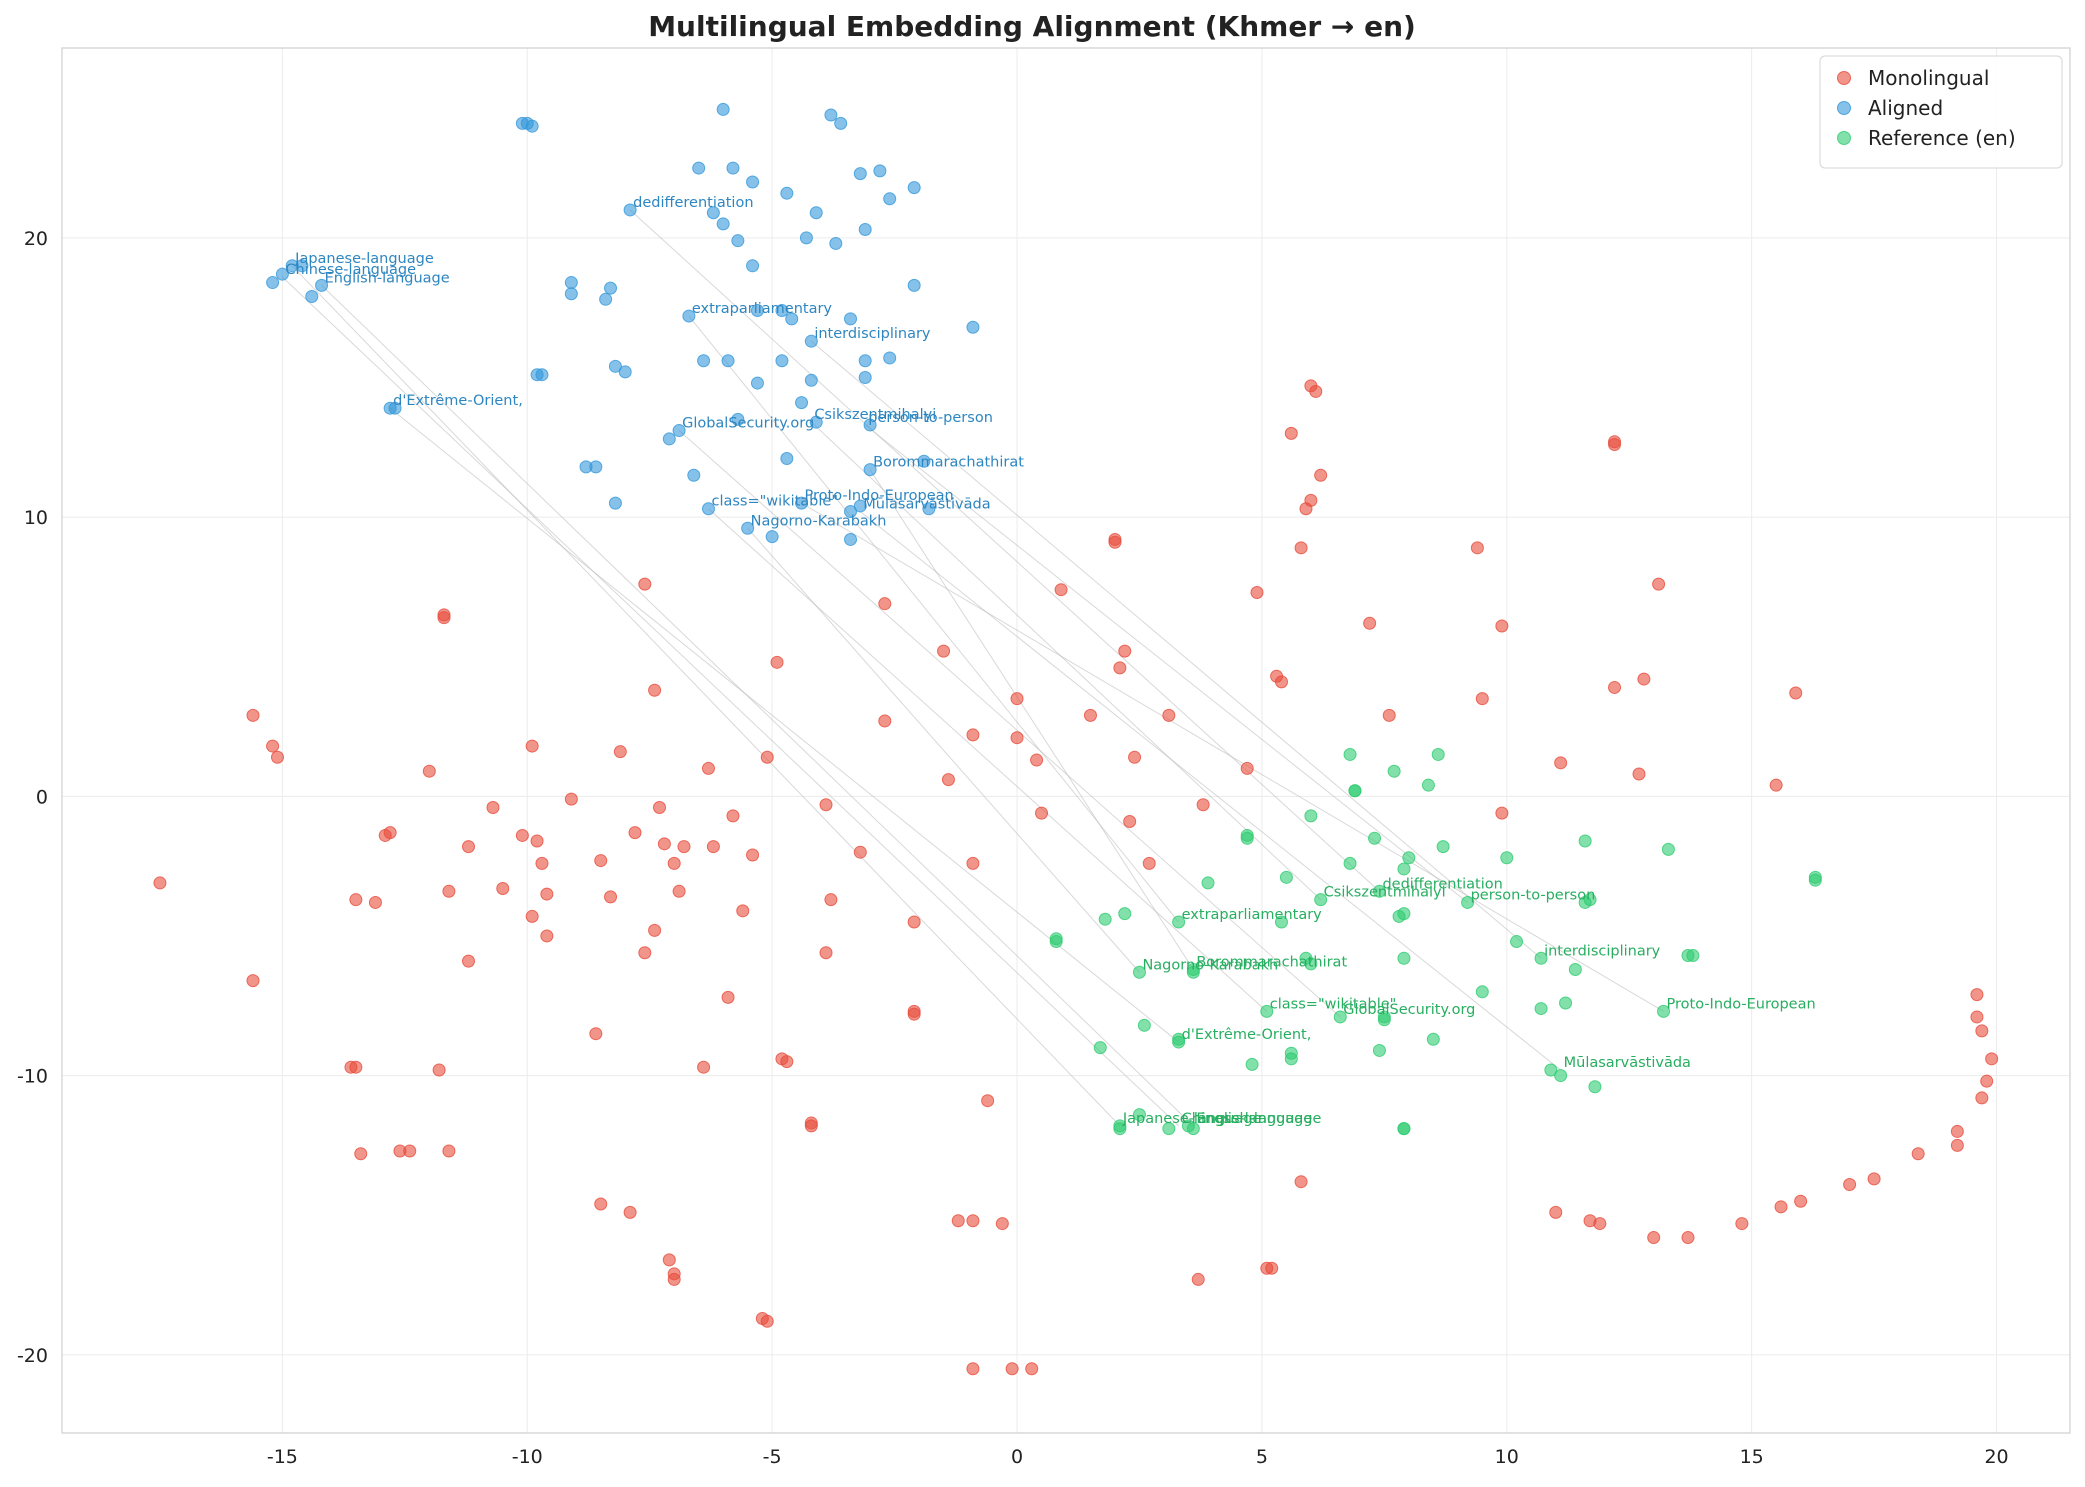 The height and width of the screenshot is (1487, 2085). I want to click on legend-box, so click(1941, 112).